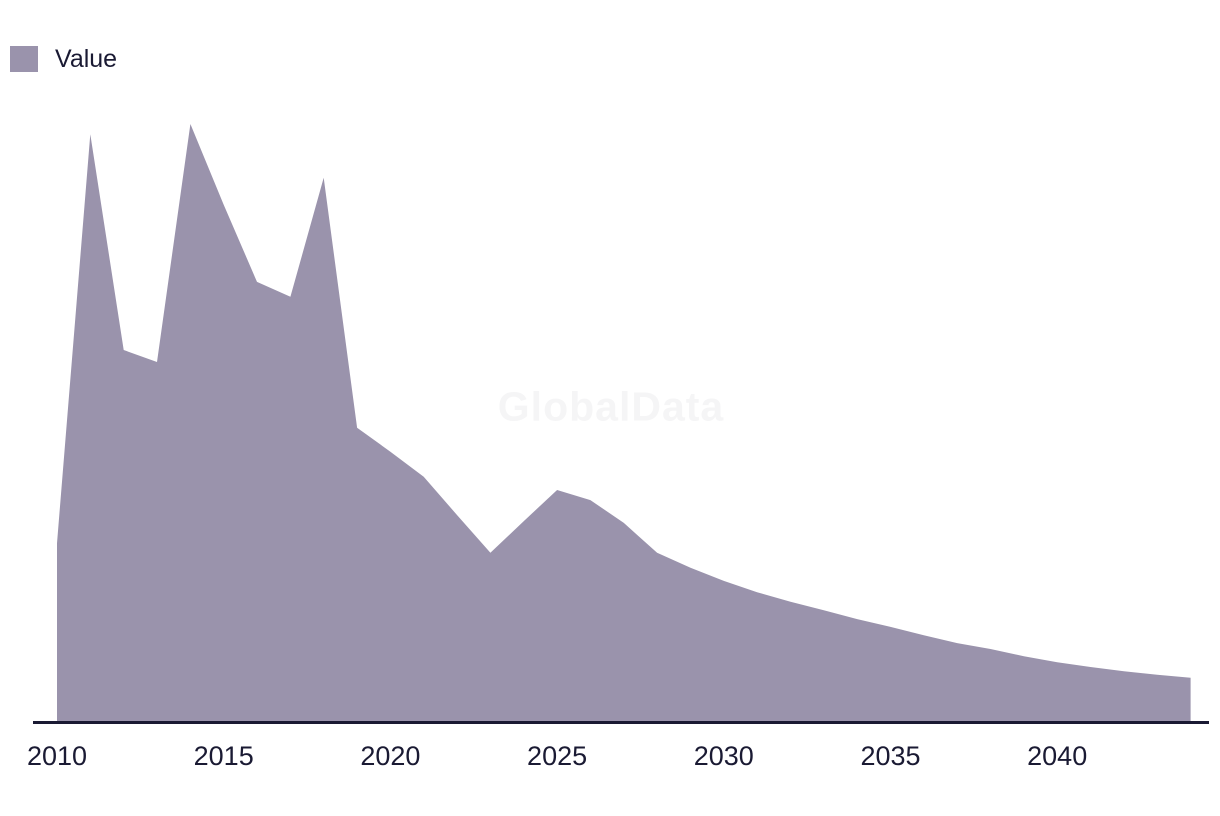 The image size is (1220, 816). I want to click on legend: Value, so click(63, 59).